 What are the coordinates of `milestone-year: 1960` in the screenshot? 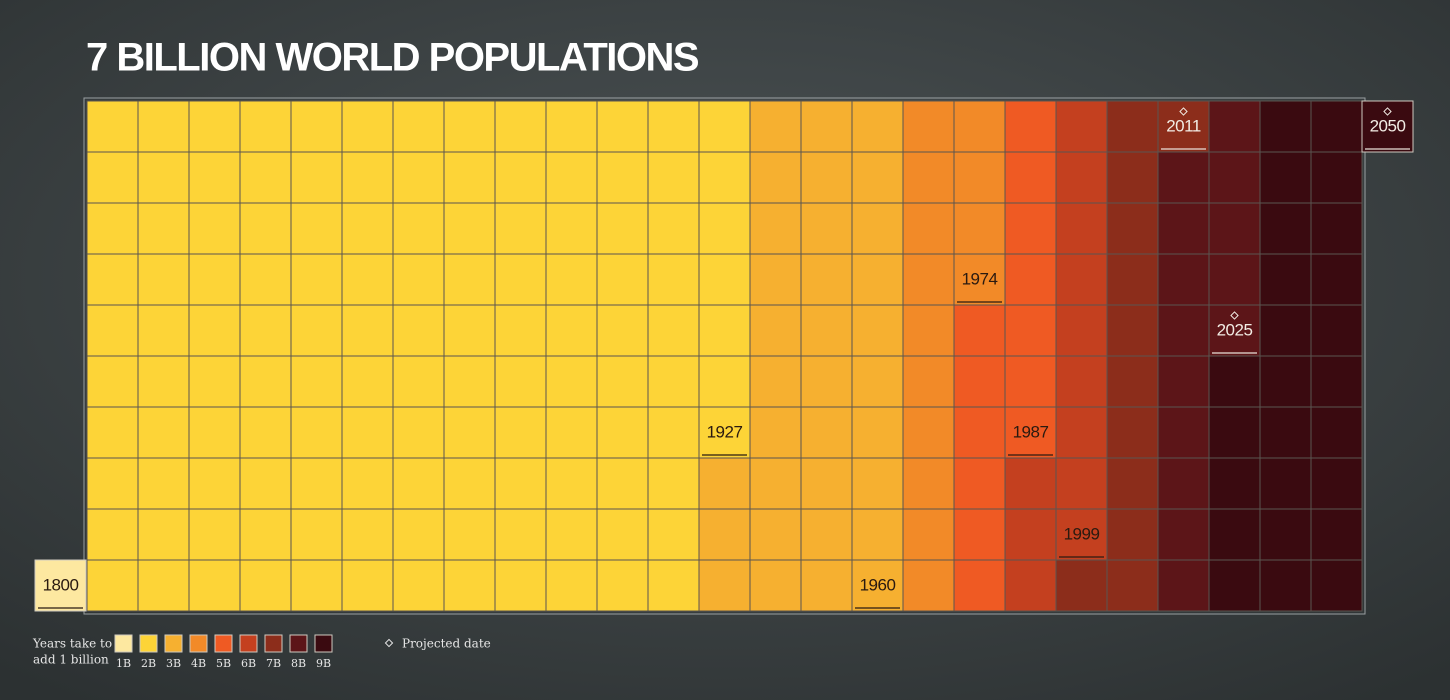 It's located at (878, 584).